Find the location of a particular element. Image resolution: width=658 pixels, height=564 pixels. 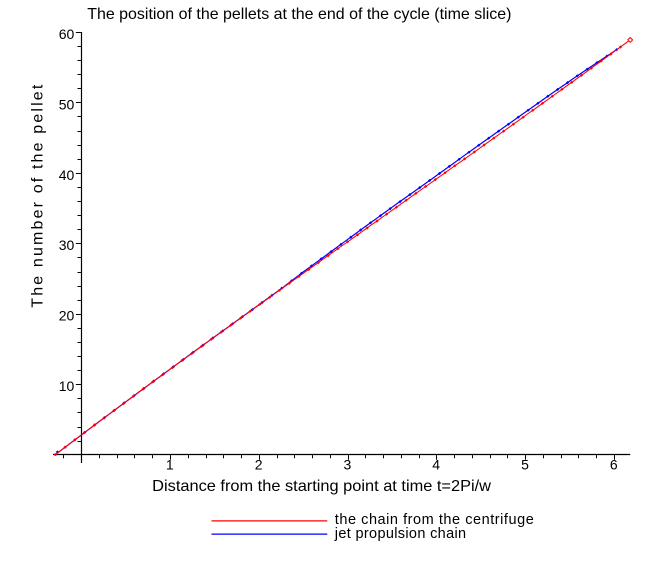

svg-text: 3 is located at coordinates (348, 465).